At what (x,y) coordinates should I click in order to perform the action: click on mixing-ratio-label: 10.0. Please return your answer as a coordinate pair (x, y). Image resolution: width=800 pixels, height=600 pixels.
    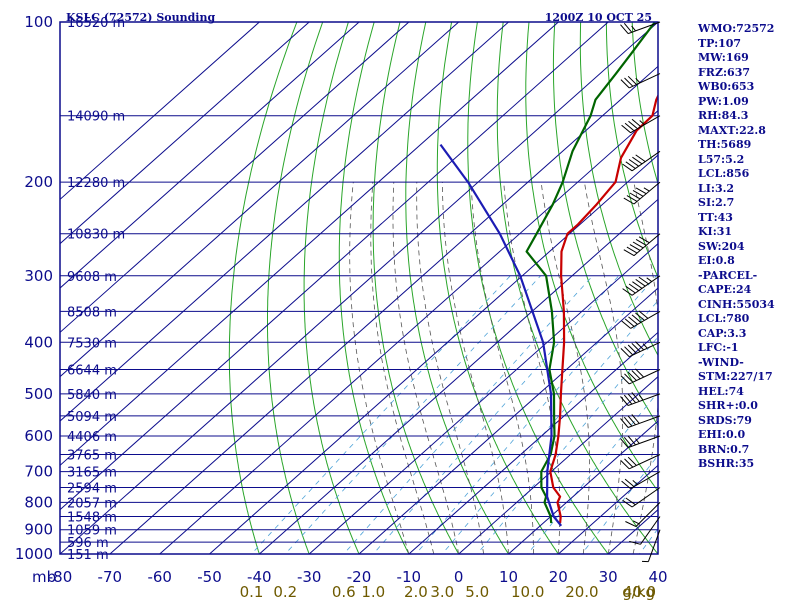
    Looking at the image, I should click on (527, 591).